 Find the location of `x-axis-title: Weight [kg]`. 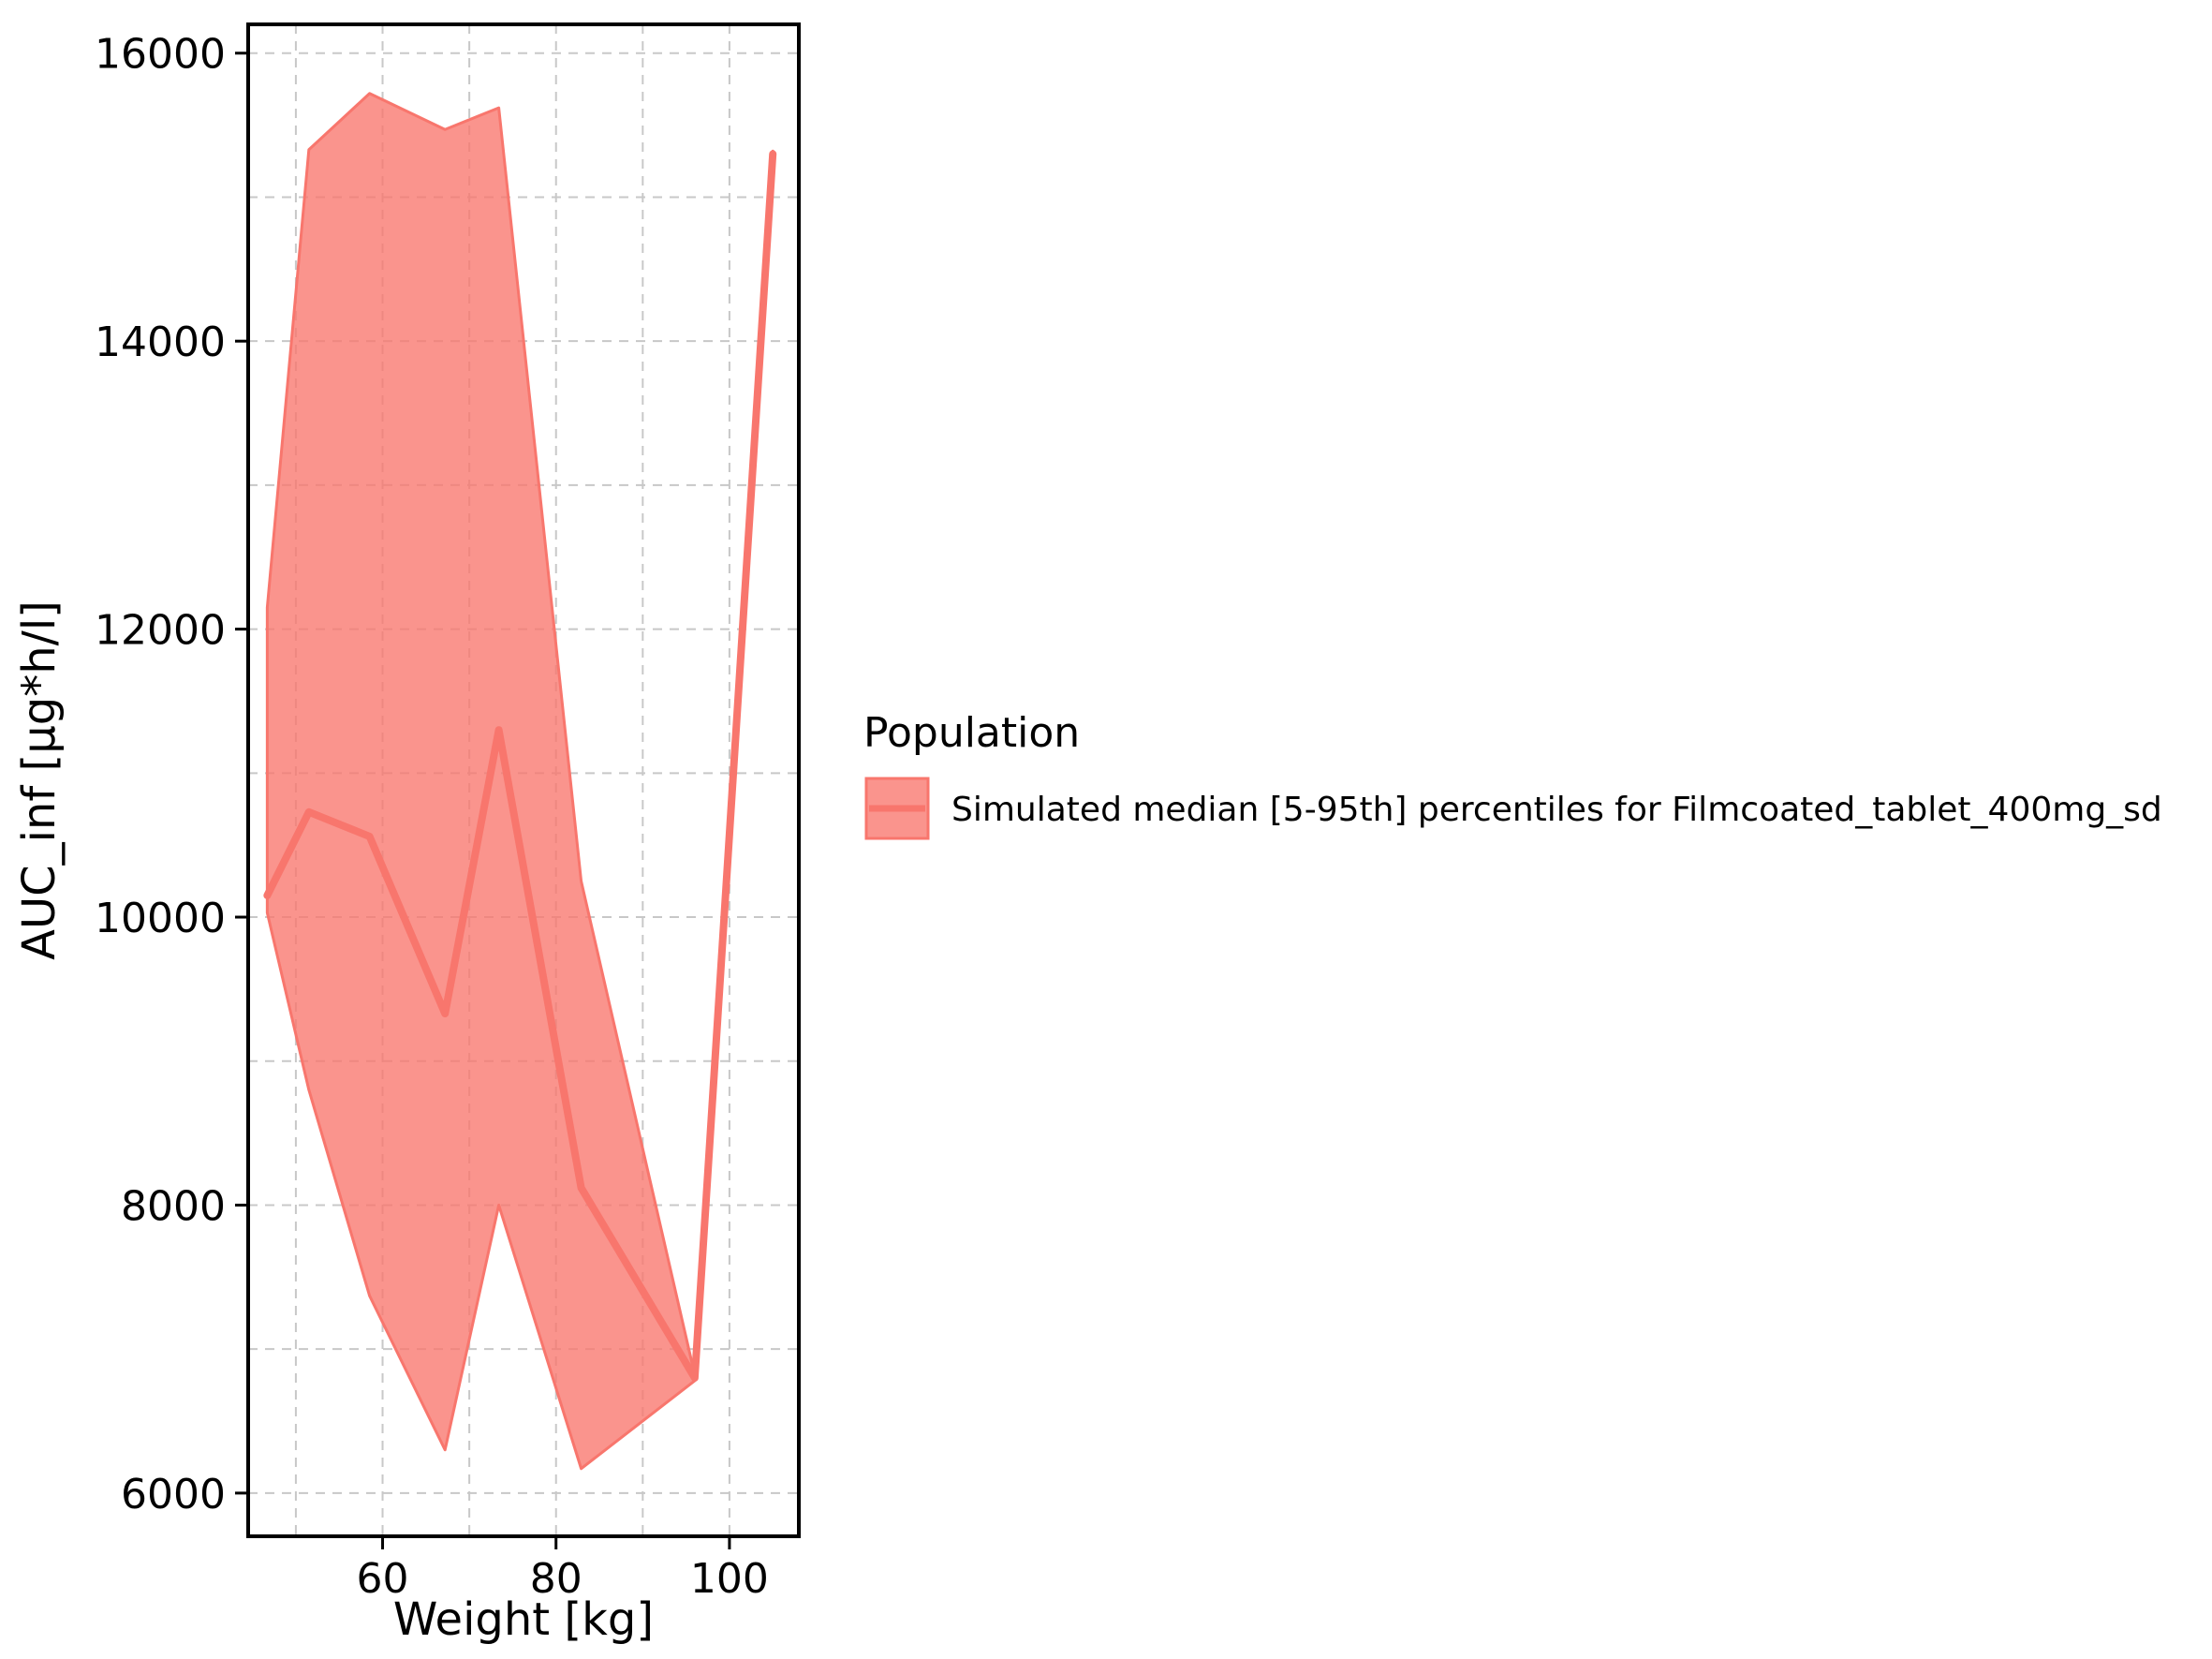

x-axis-title: Weight [kg] is located at coordinates (523, 1620).